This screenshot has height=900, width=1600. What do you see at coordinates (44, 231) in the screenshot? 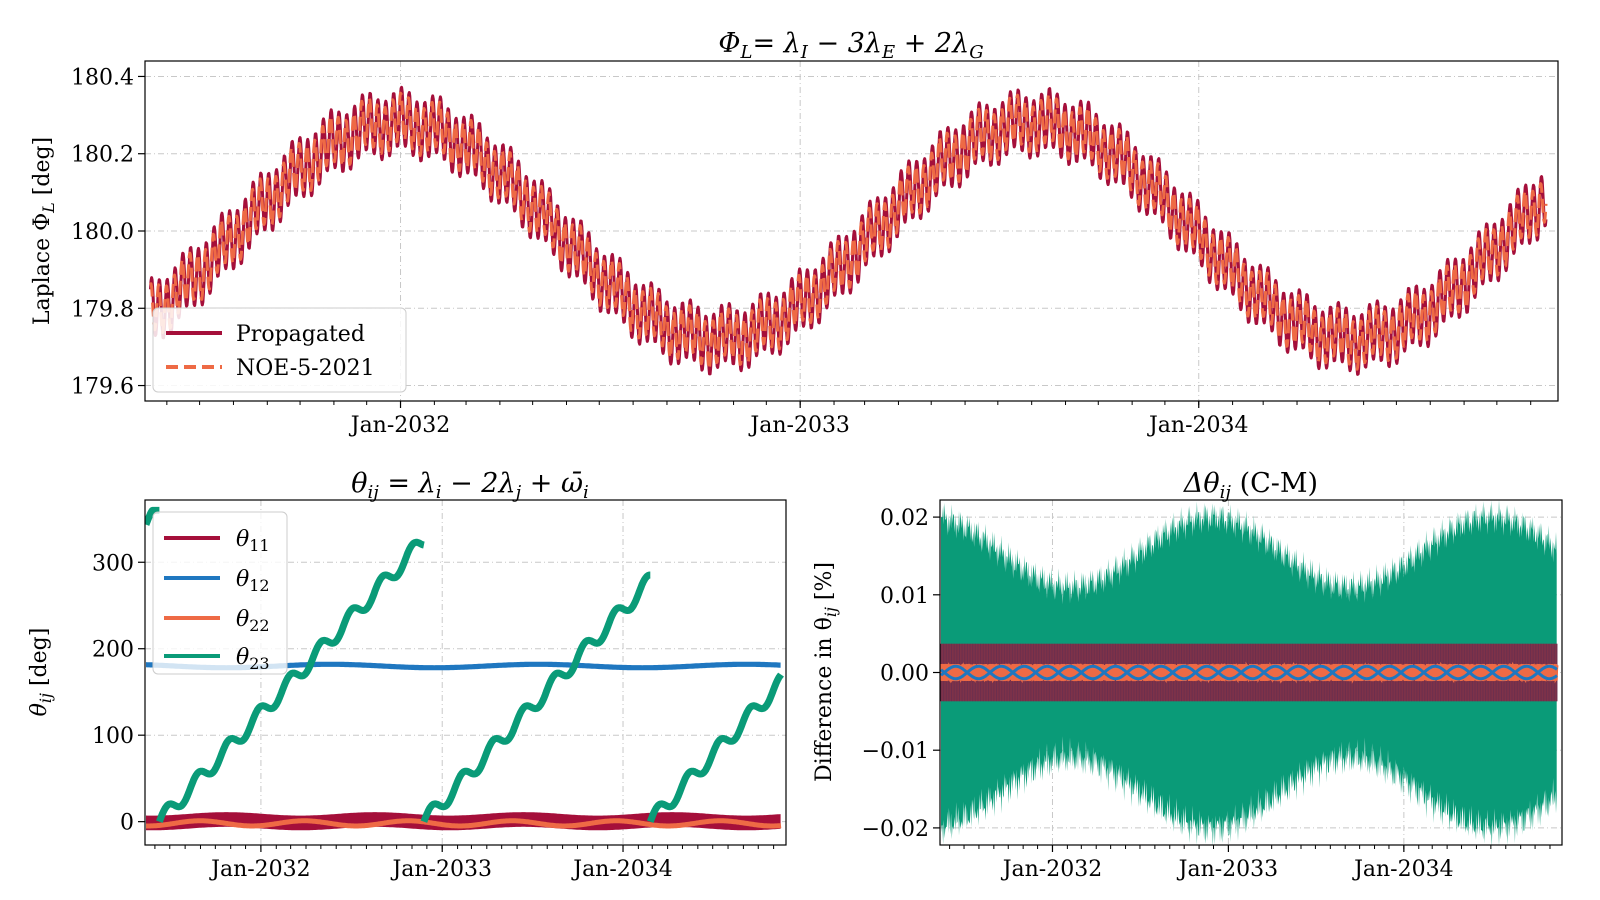
I see `laplace-ylabel: Laplace ΦL [deg]` at bounding box center [44, 231].